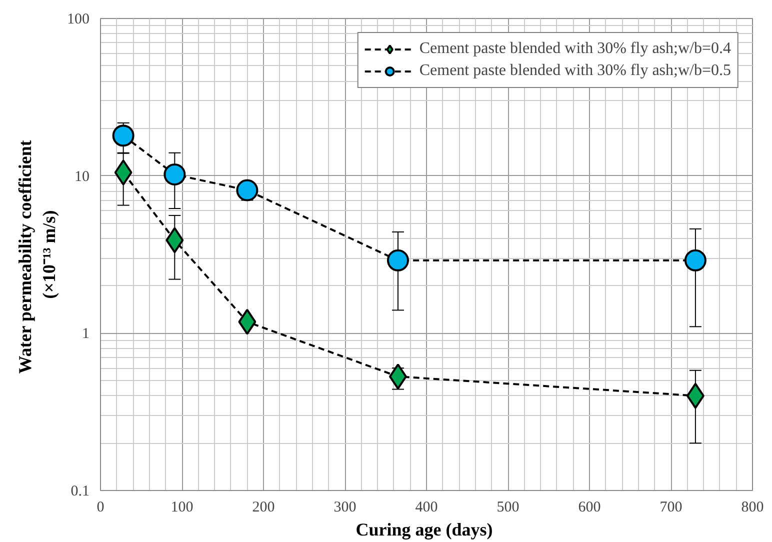 This screenshot has height=542, width=772. What do you see at coordinates (78, 20) in the screenshot?
I see `y-tick-label: 100` at bounding box center [78, 20].